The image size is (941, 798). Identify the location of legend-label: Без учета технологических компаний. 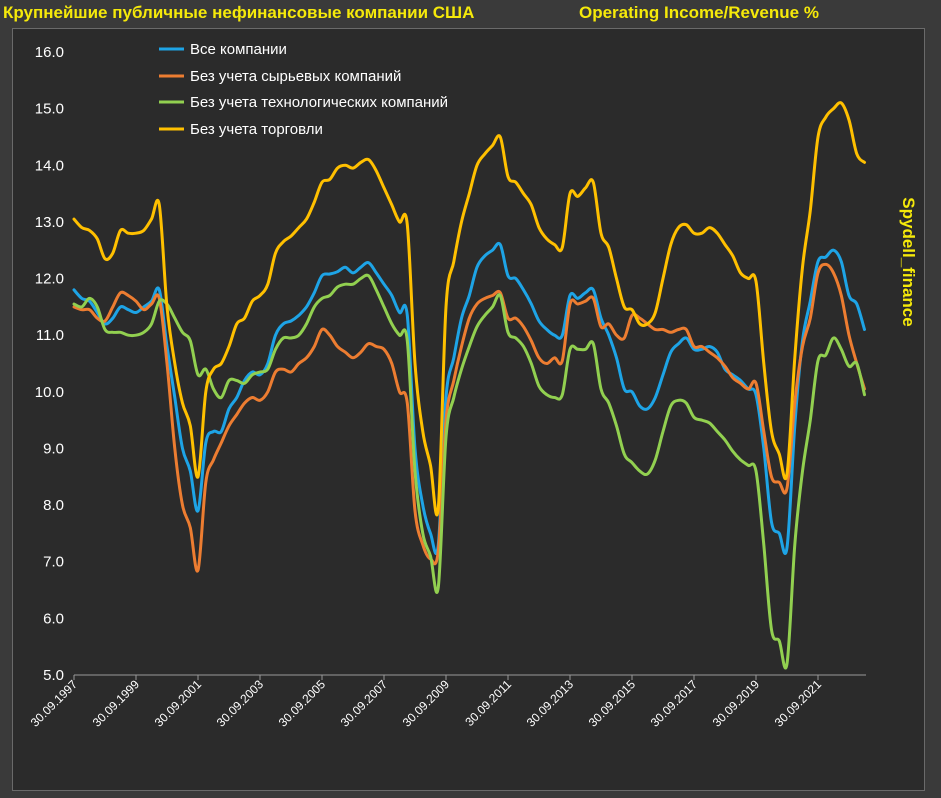
(319, 102).